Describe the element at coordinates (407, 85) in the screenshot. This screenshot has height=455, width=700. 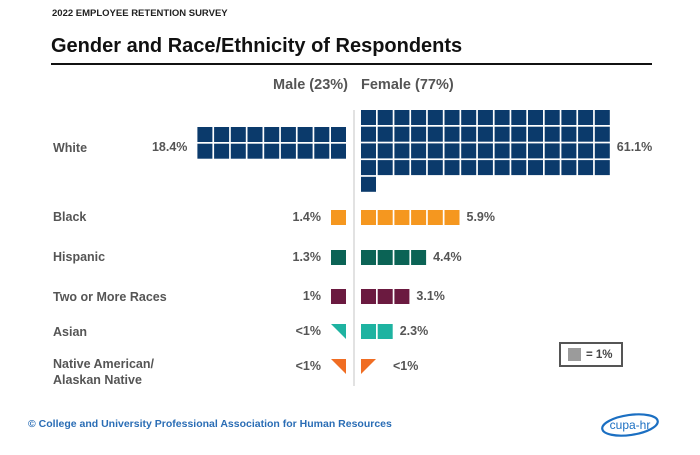
I see `female-header: Female (77%)` at that location.